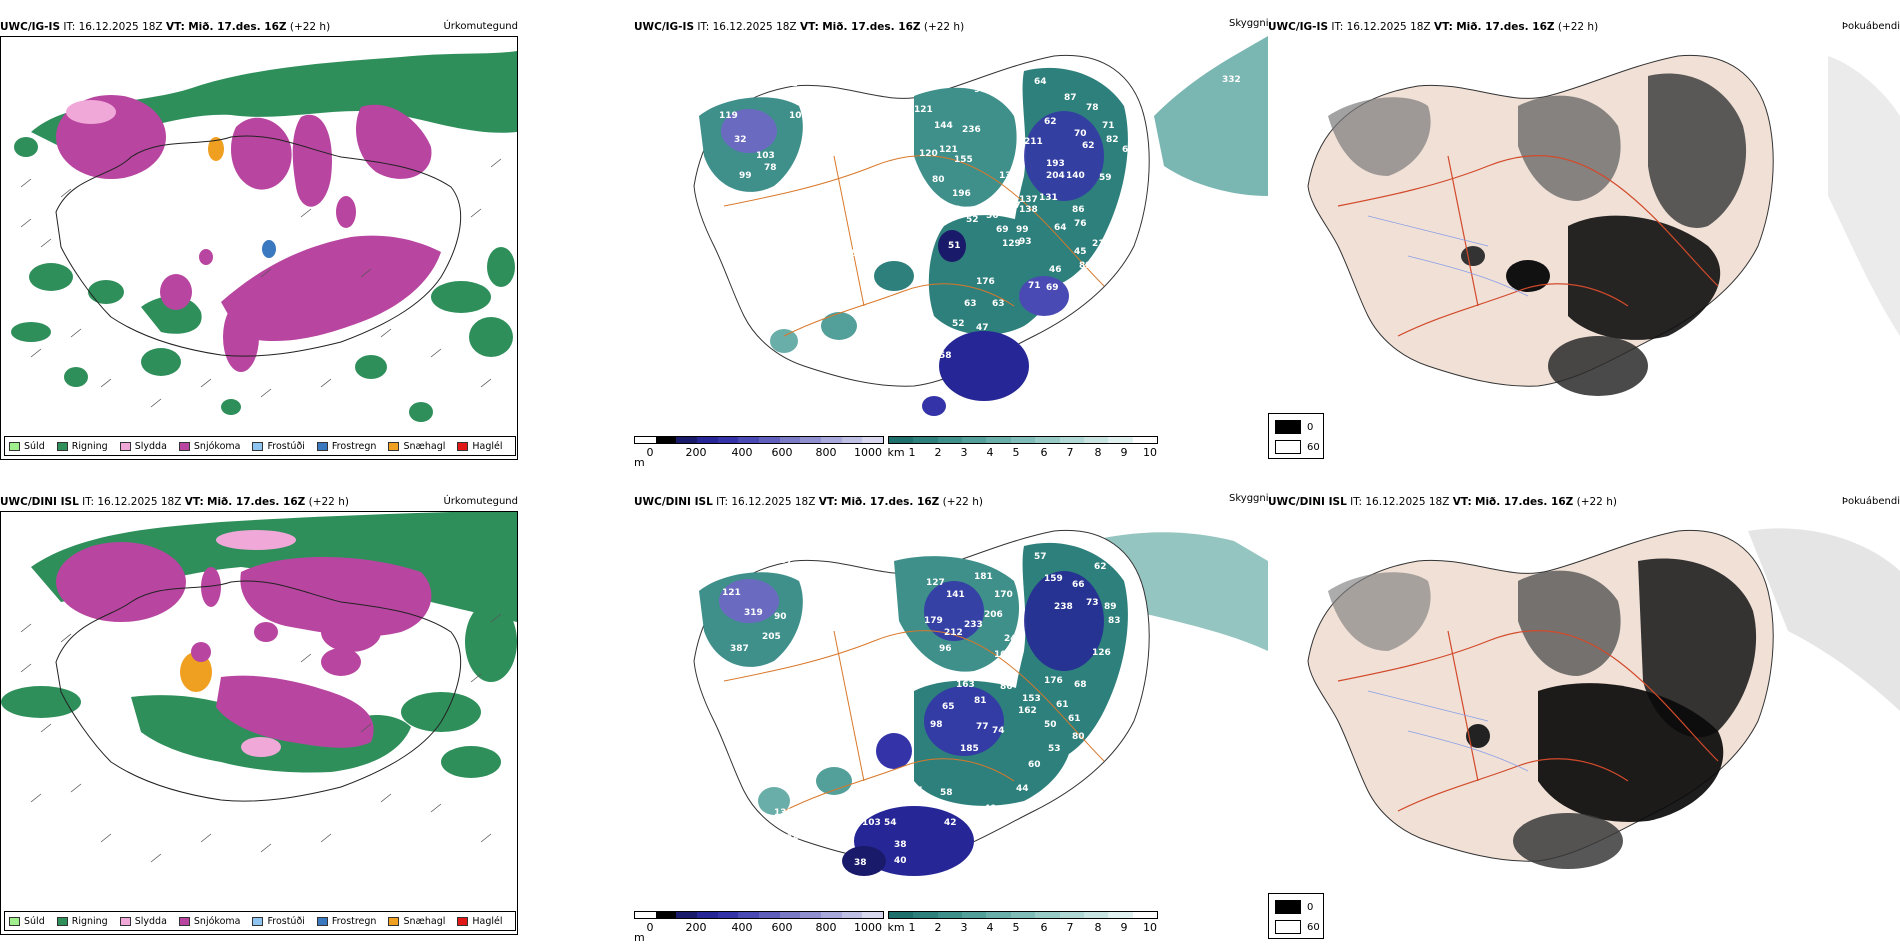 This screenshot has height=950, width=1900. Describe the element at coordinates (1023, 915) in the screenshot. I see `vis-colorbar-strip` at that location.